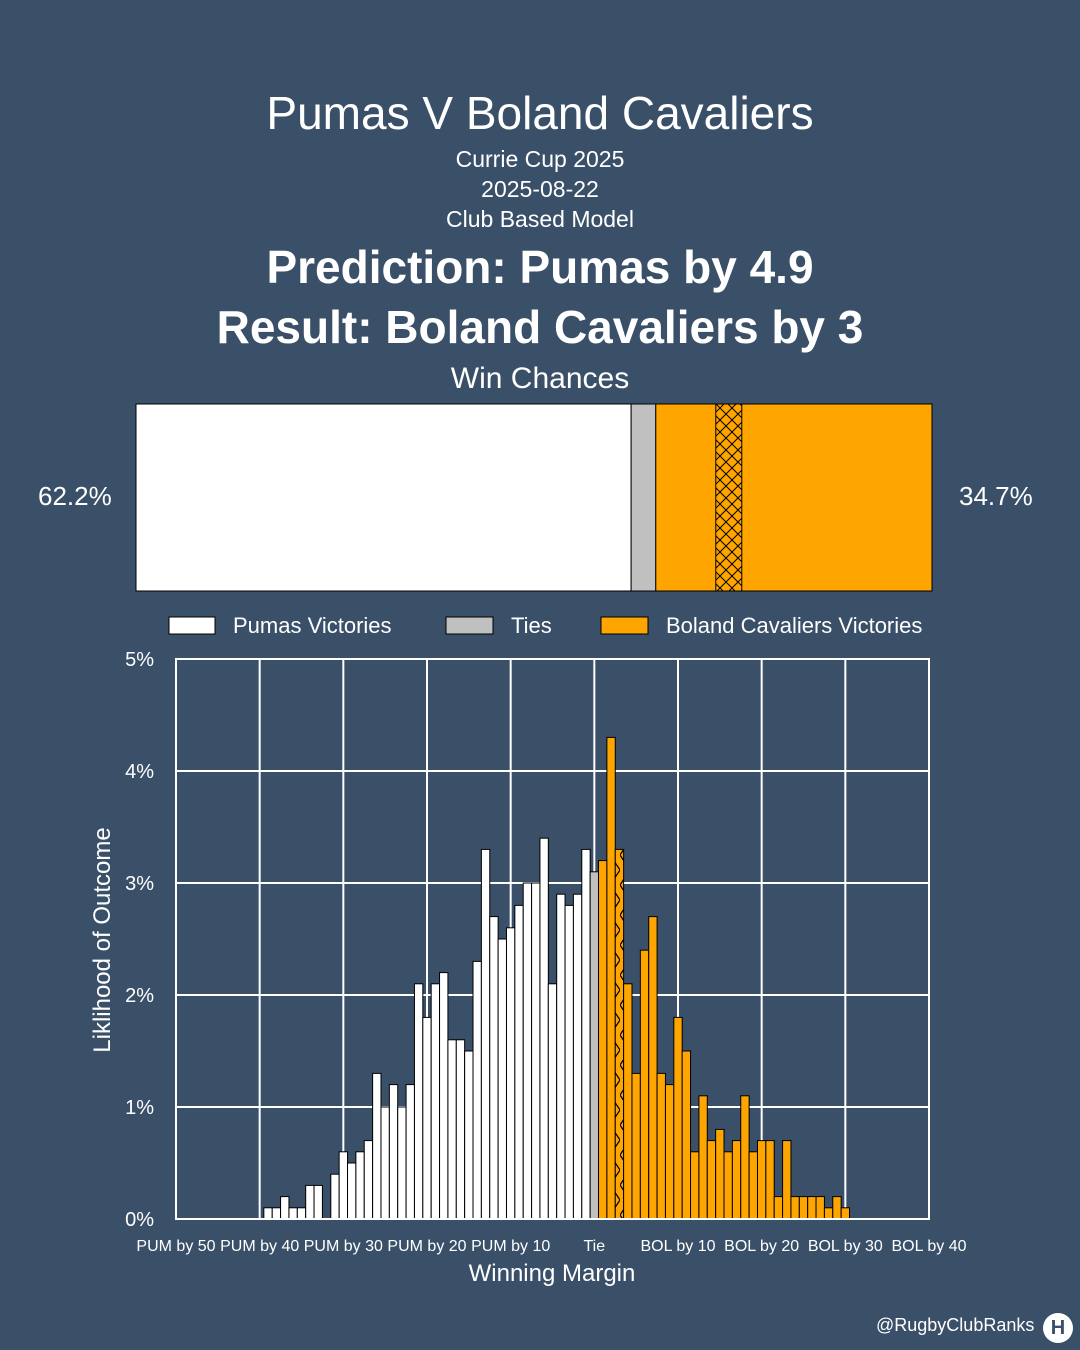 This screenshot has width=1080, height=1350. Describe the element at coordinates (996, 496) in the screenshot. I see `away-win-percentage: 34.7%` at that location.